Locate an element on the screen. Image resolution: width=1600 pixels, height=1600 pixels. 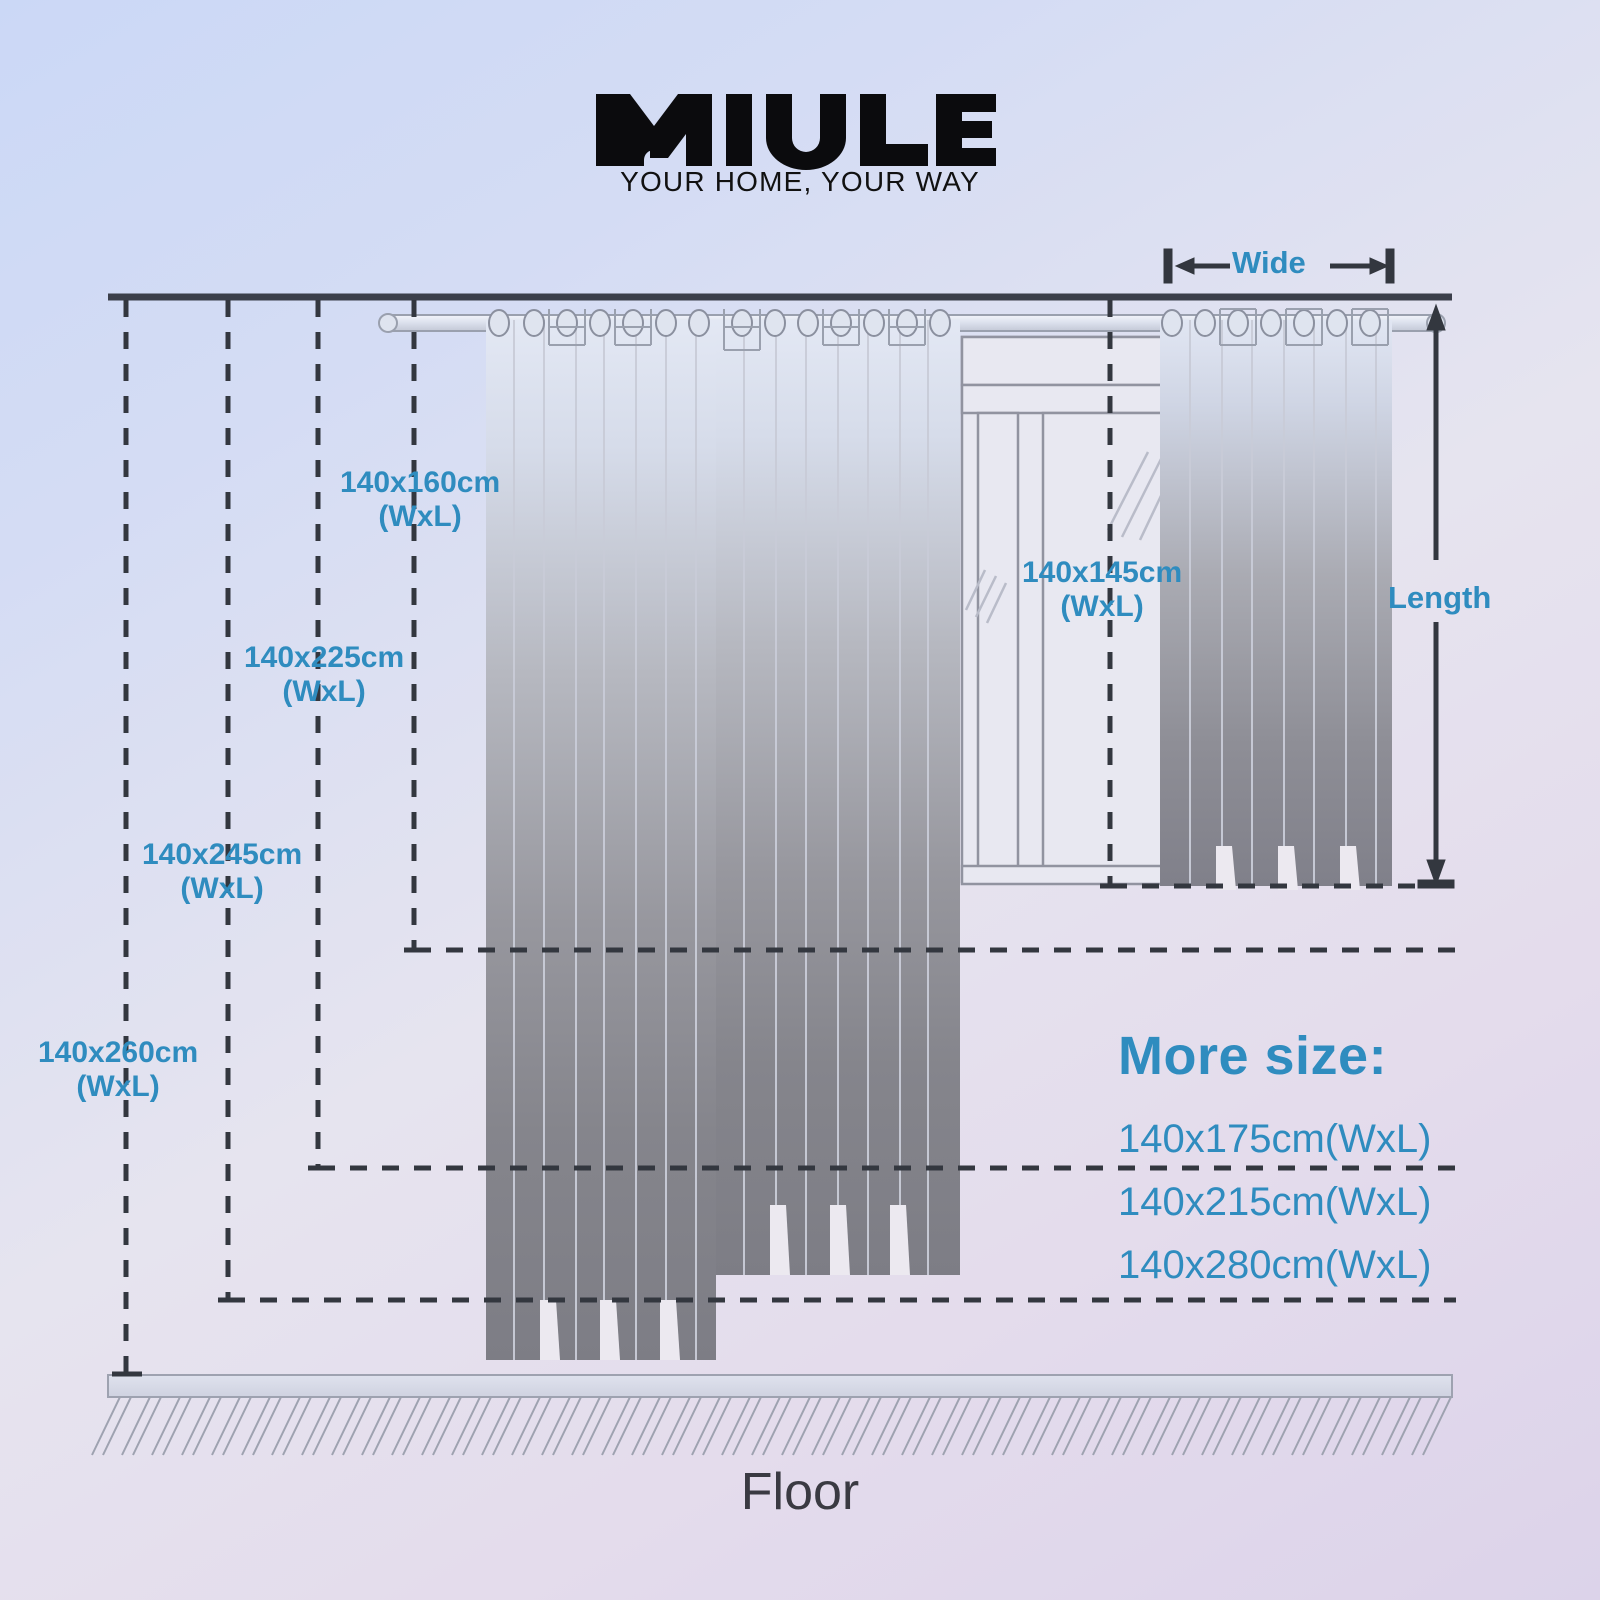
more-size-title: More size: is located at coordinates (1253, 1056).